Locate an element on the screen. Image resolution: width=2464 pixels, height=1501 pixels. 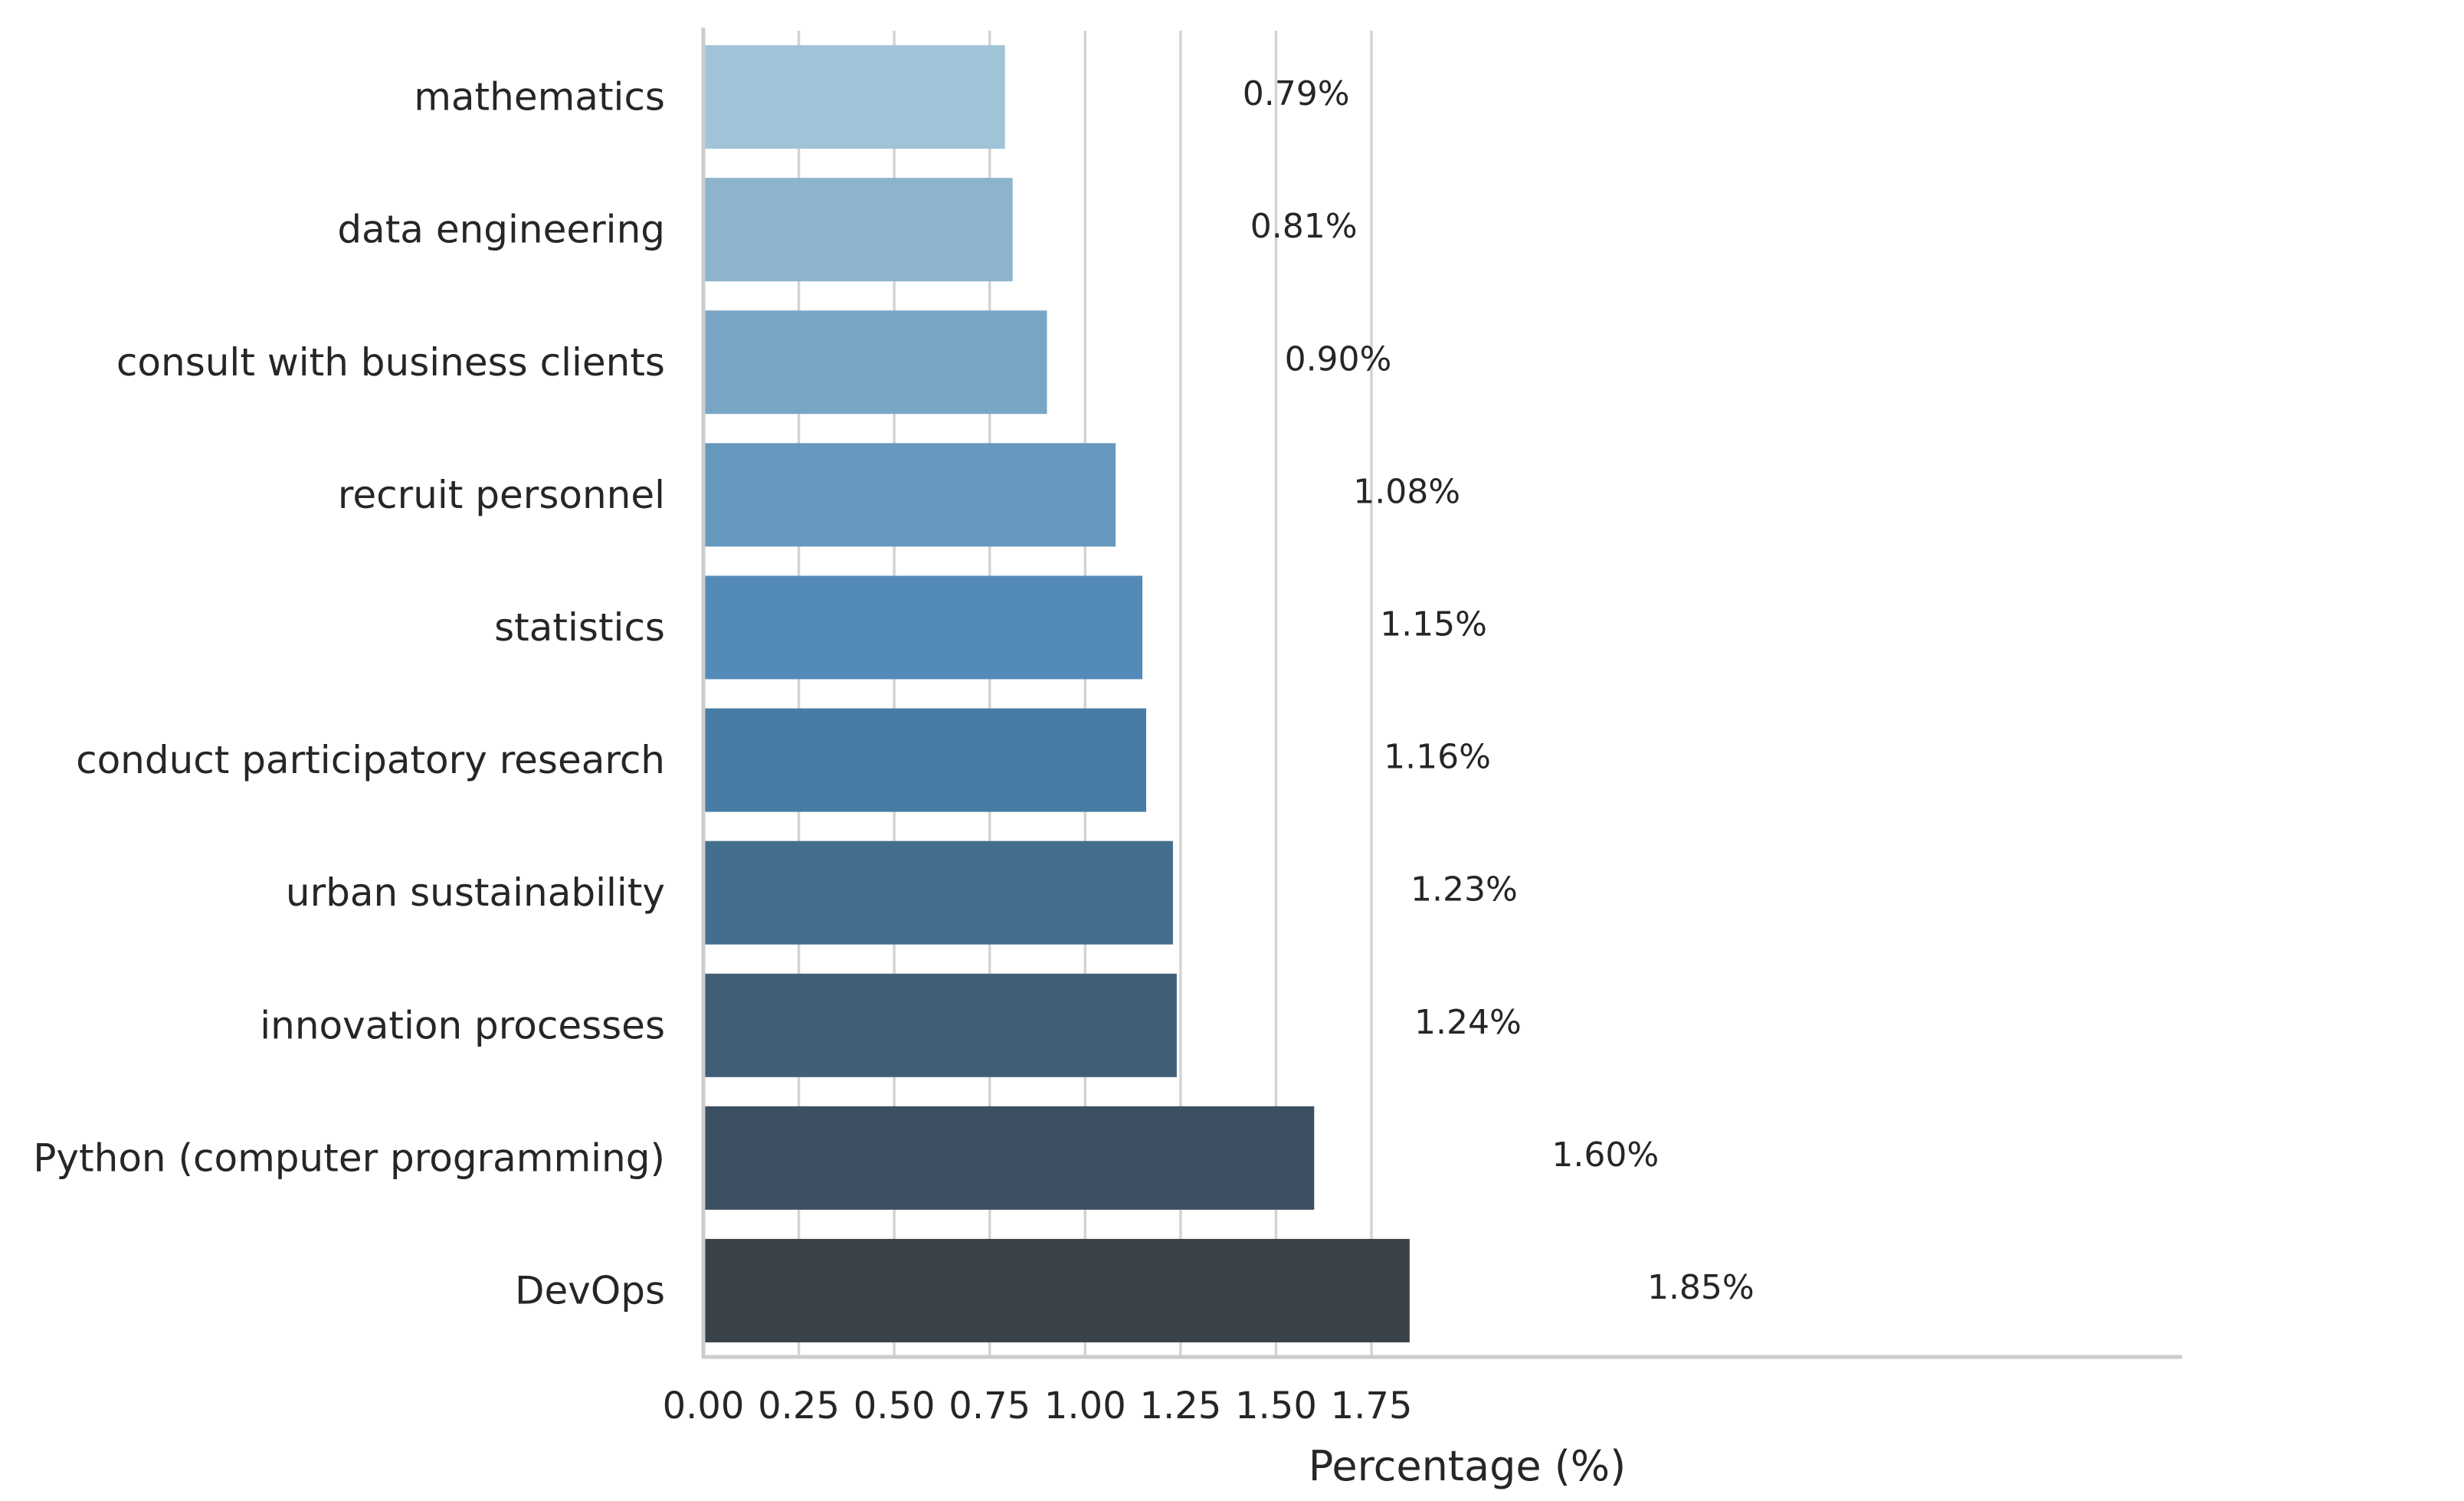
value-label: 1.16% is located at coordinates (1437, 757).